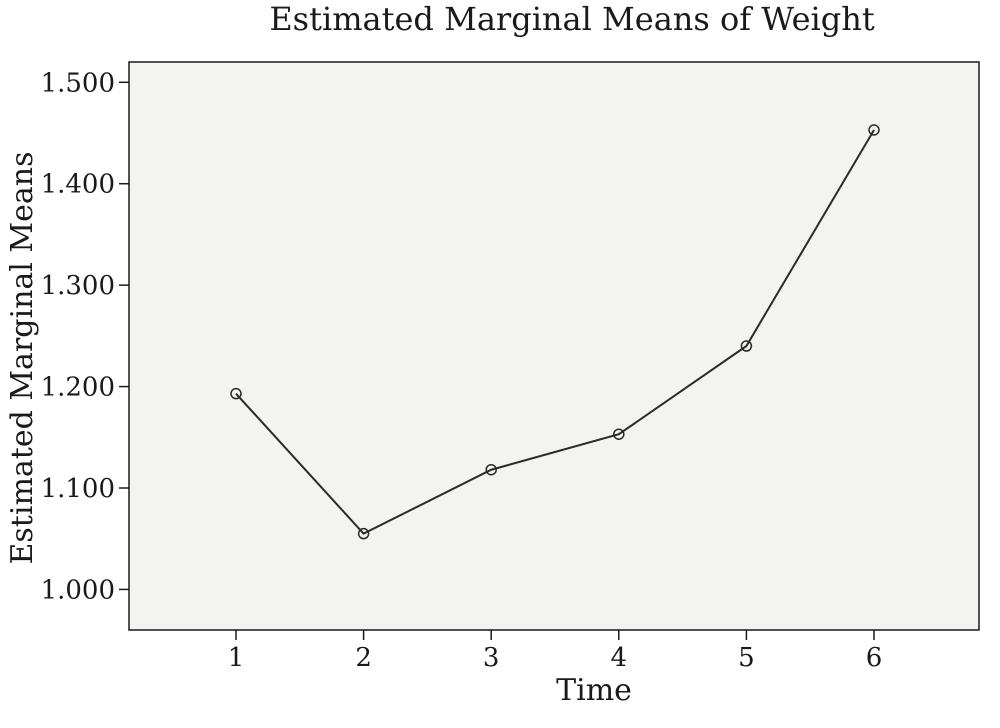  What do you see at coordinates (619, 658) in the screenshot?
I see `x-tick-label: 4` at bounding box center [619, 658].